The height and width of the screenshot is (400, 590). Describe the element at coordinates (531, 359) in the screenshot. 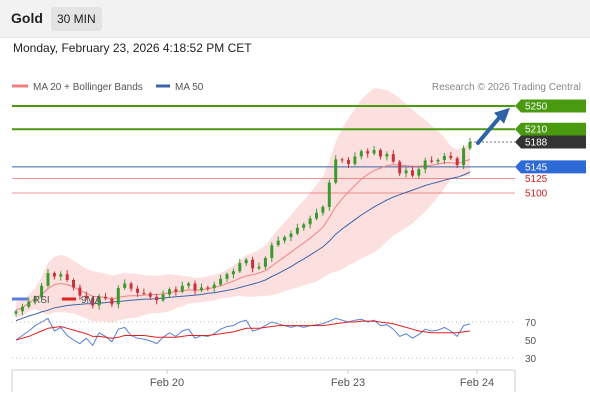

I see `rsi-level-label: 30` at that location.